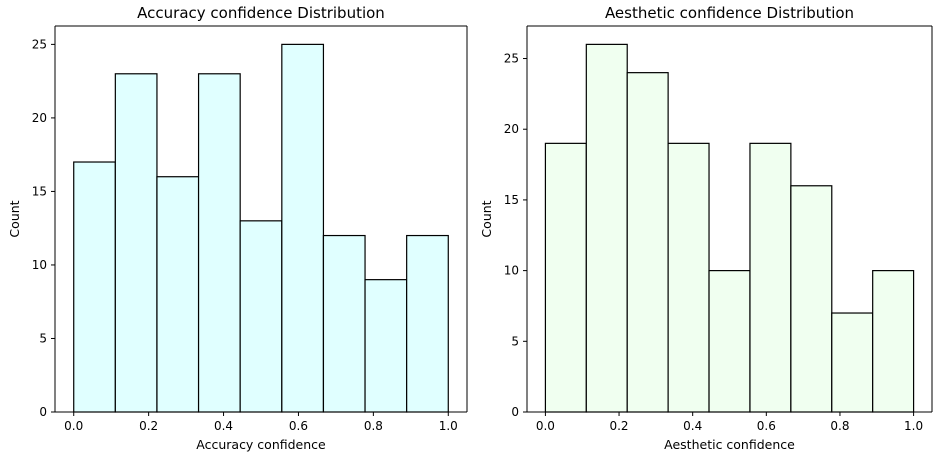 The width and height of the screenshot is (933, 456). What do you see at coordinates (913, 426) in the screenshot?
I see `aesthetic-x-tick-label: 1.0` at bounding box center [913, 426].